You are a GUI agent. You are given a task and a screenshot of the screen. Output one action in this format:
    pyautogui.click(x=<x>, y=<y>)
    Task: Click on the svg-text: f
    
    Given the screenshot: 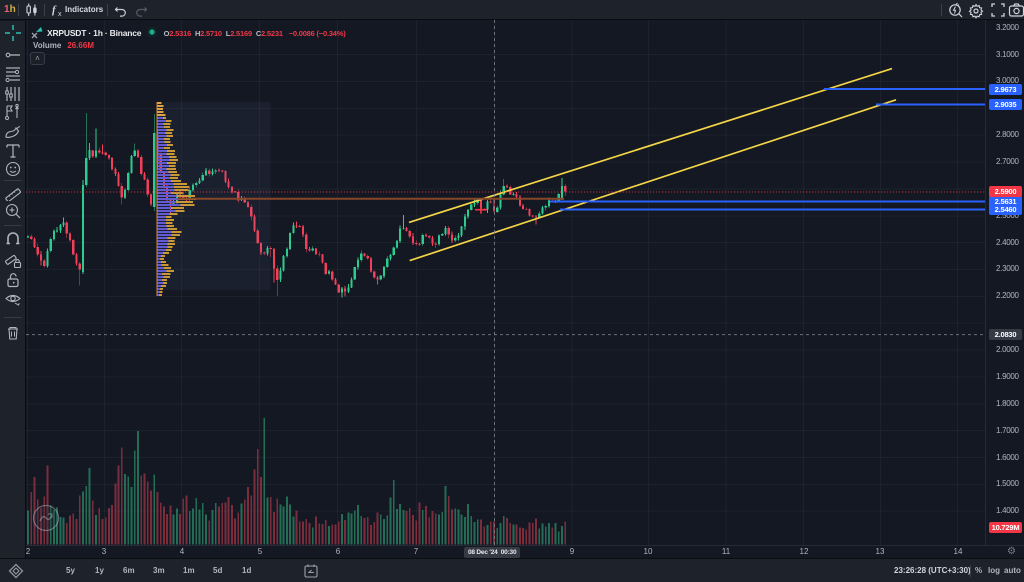 What is the action you would take?
    pyautogui.click(x=54, y=10)
    